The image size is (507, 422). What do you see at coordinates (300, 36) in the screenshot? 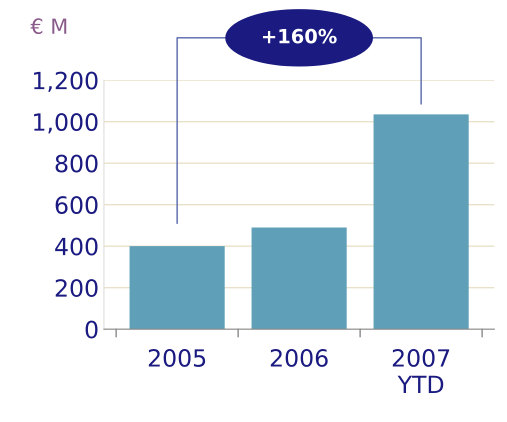
I see `text: +160%` at bounding box center [300, 36].